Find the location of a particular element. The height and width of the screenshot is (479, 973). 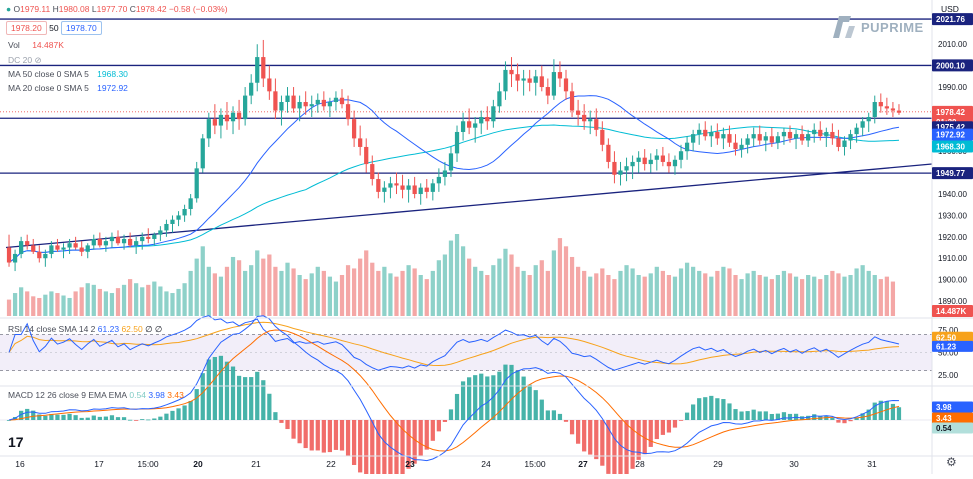

tradingview-logo: 17 is located at coordinates (16, 442).